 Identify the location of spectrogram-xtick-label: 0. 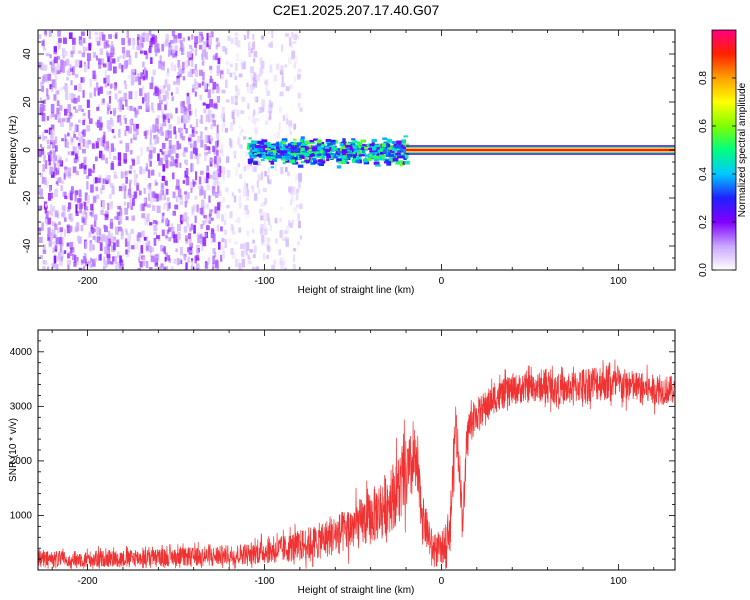
(442, 281).